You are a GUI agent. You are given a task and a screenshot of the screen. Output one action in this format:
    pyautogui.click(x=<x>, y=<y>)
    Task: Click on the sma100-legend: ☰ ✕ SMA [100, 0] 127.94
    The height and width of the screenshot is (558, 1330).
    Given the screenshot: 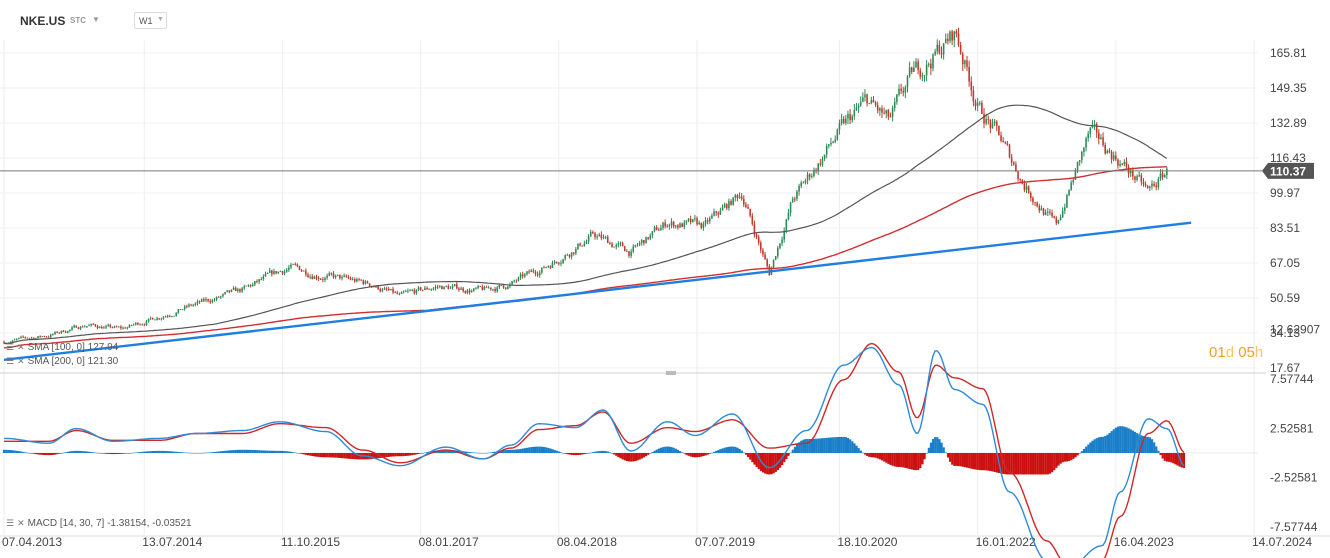 What is the action you would take?
    pyautogui.click(x=62, y=347)
    